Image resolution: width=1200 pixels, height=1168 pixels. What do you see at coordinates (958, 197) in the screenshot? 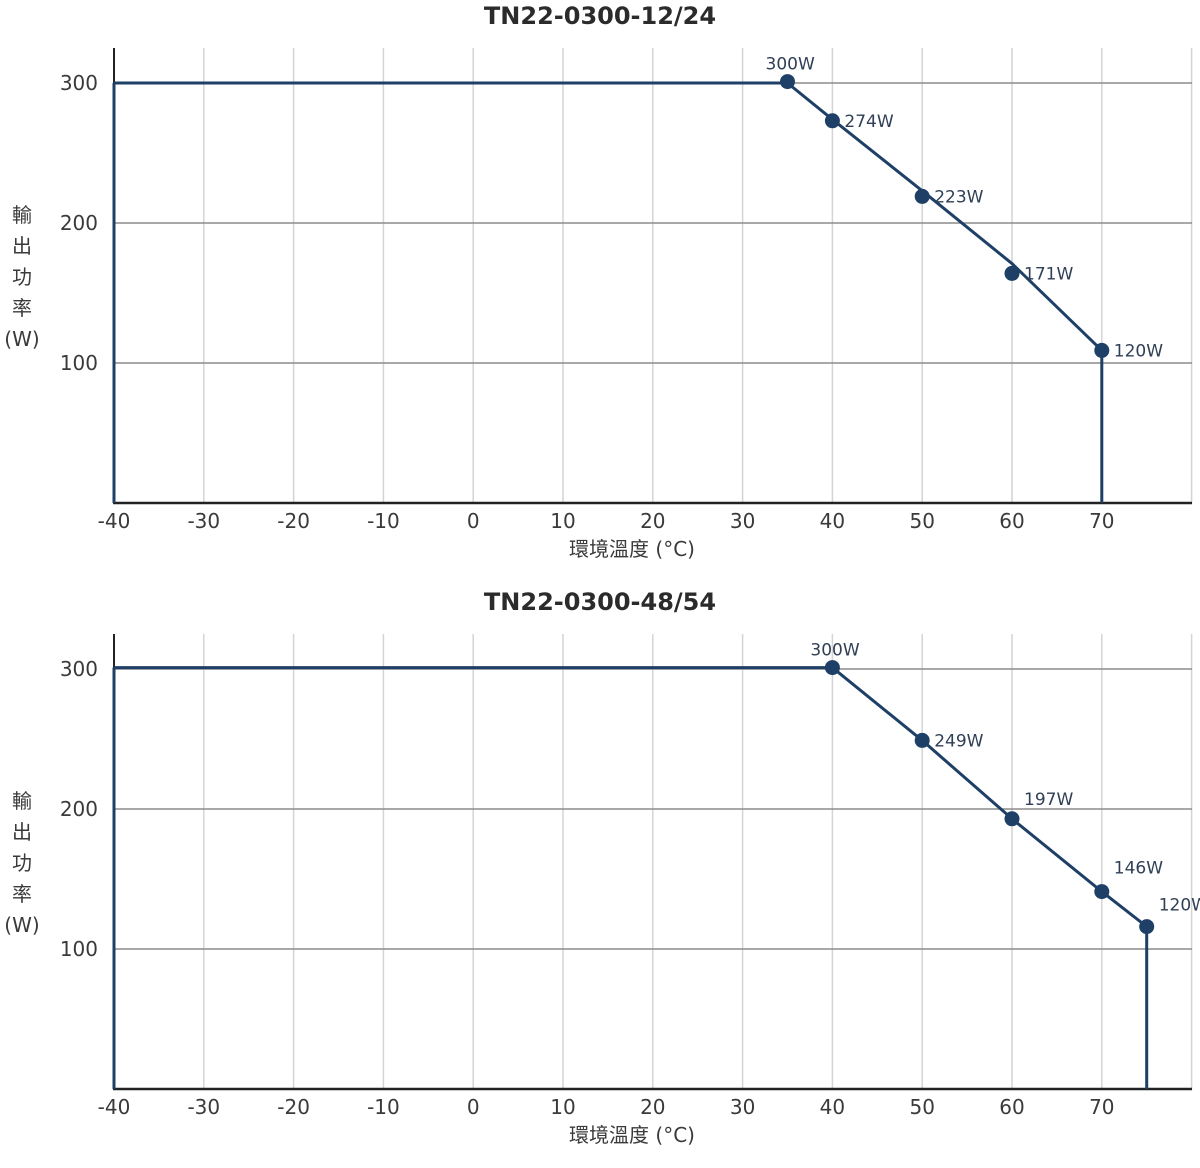
I see `data-label: 223W` at bounding box center [958, 197].